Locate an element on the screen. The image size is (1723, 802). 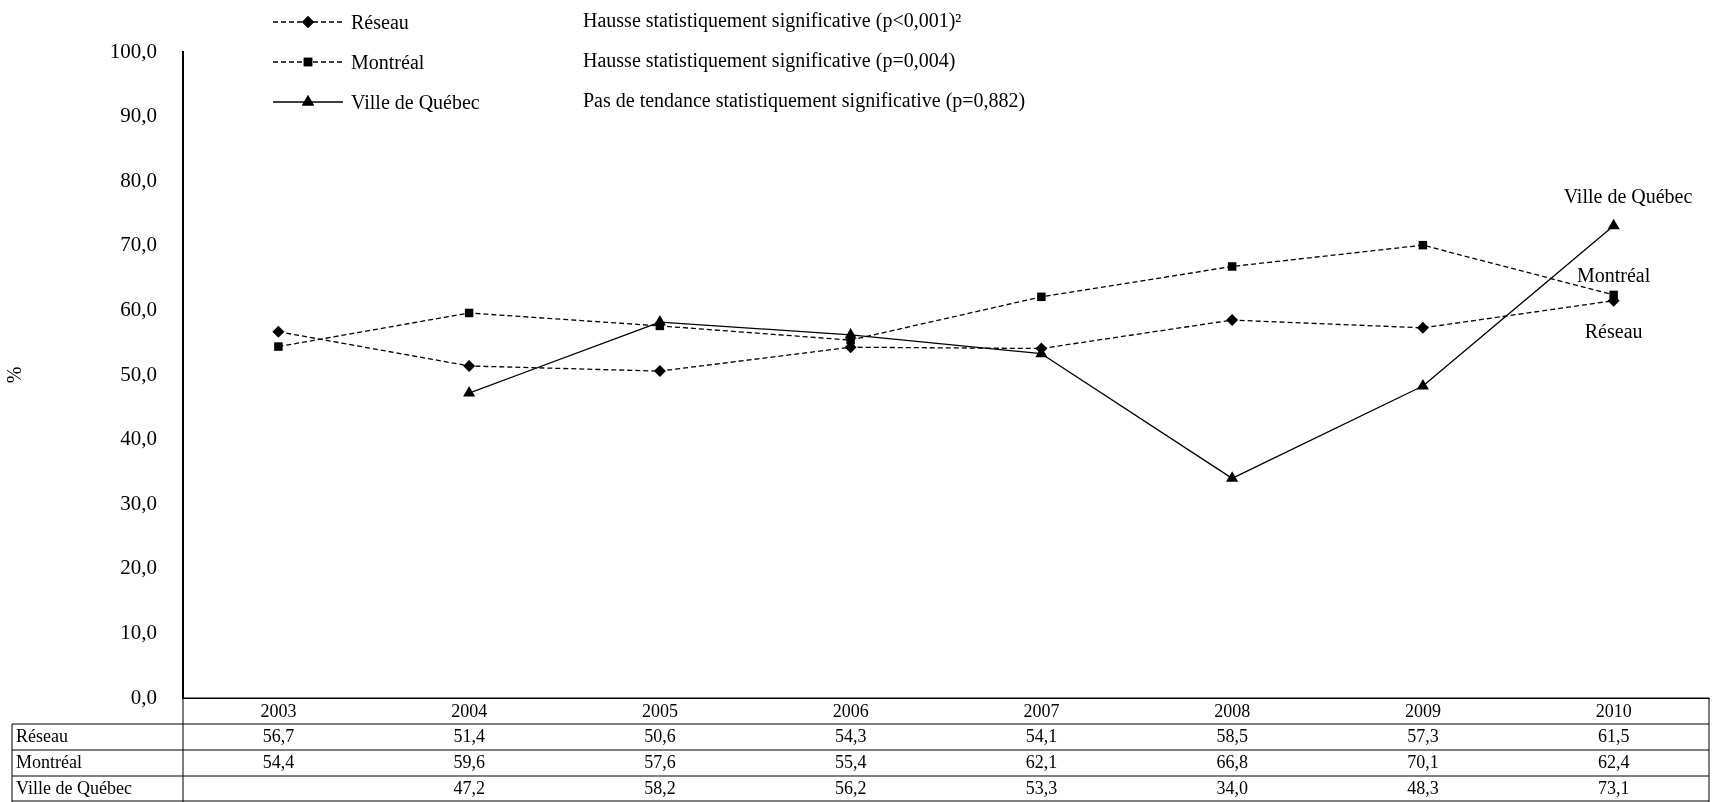
data-label: 54,3 is located at coordinates (850, 735).